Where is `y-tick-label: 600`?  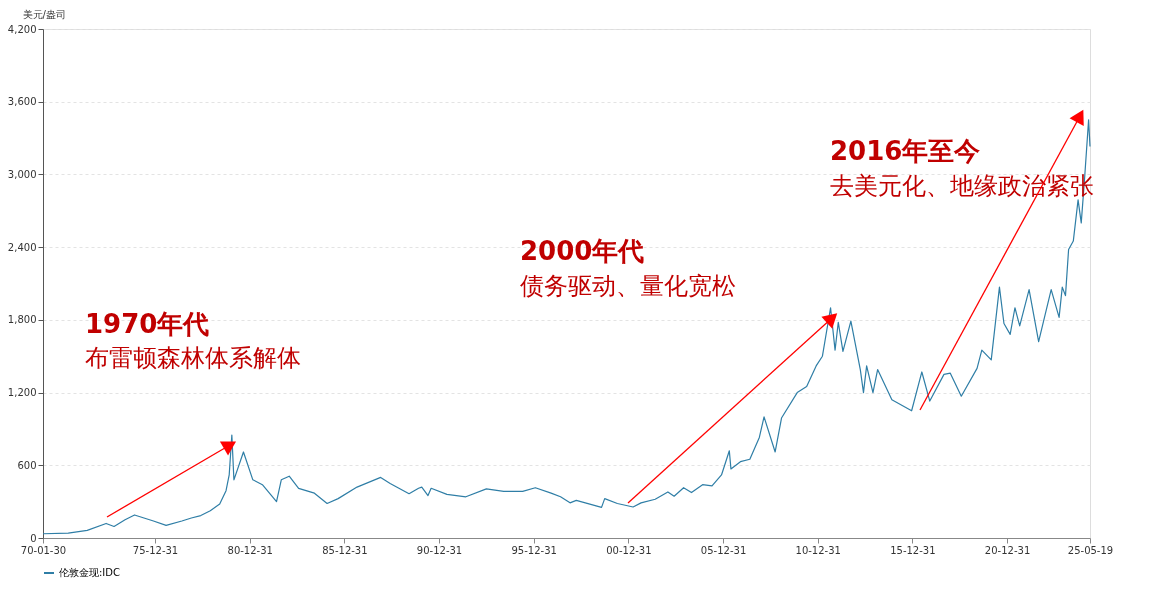
y-tick-label: 600 is located at coordinates (27, 465).